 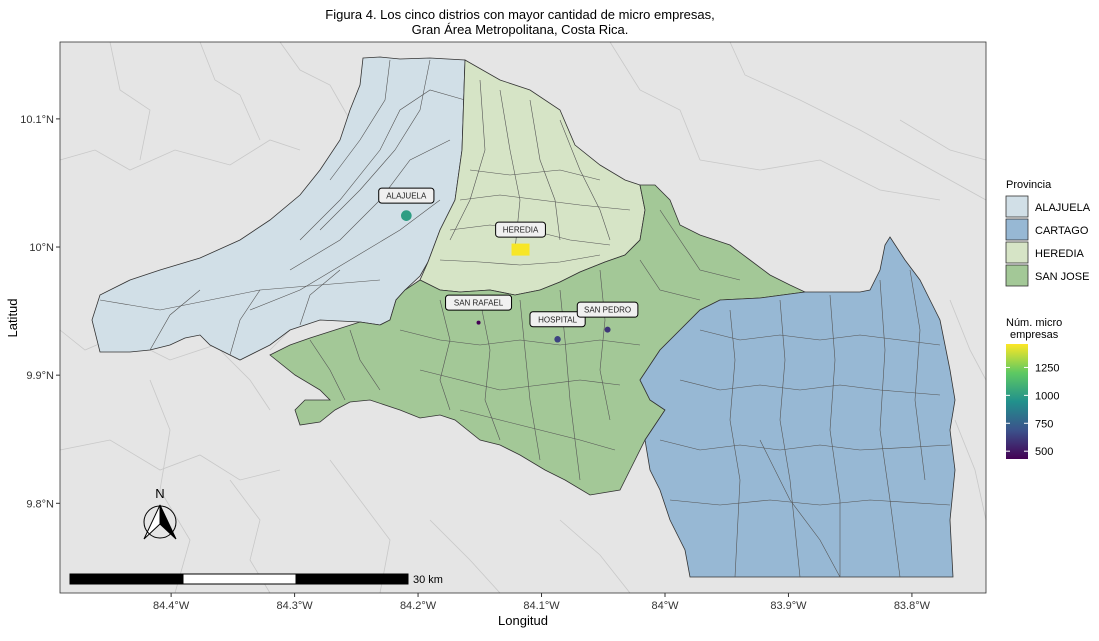 I want to click on x-tick-label-3: 84.1°W, so click(x=541, y=606).